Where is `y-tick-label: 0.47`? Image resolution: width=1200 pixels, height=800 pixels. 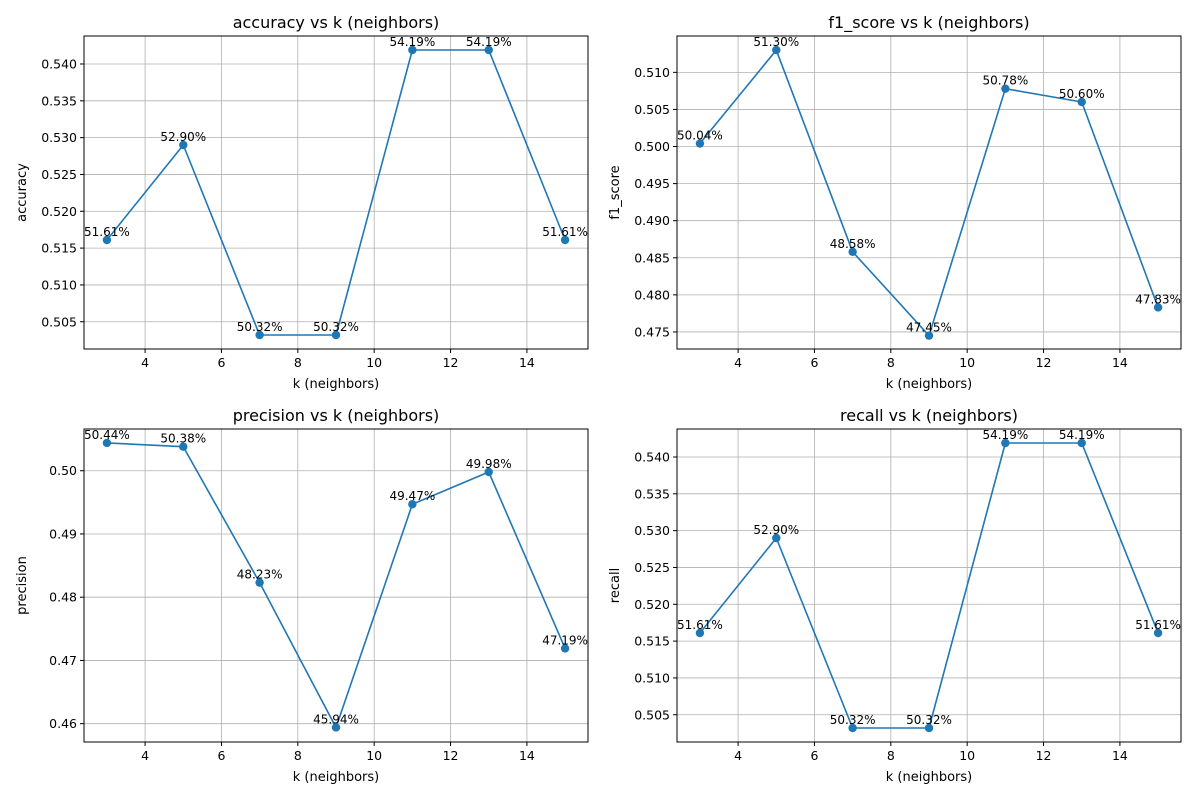
y-tick-label: 0.47 is located at coordinates (63, 660).